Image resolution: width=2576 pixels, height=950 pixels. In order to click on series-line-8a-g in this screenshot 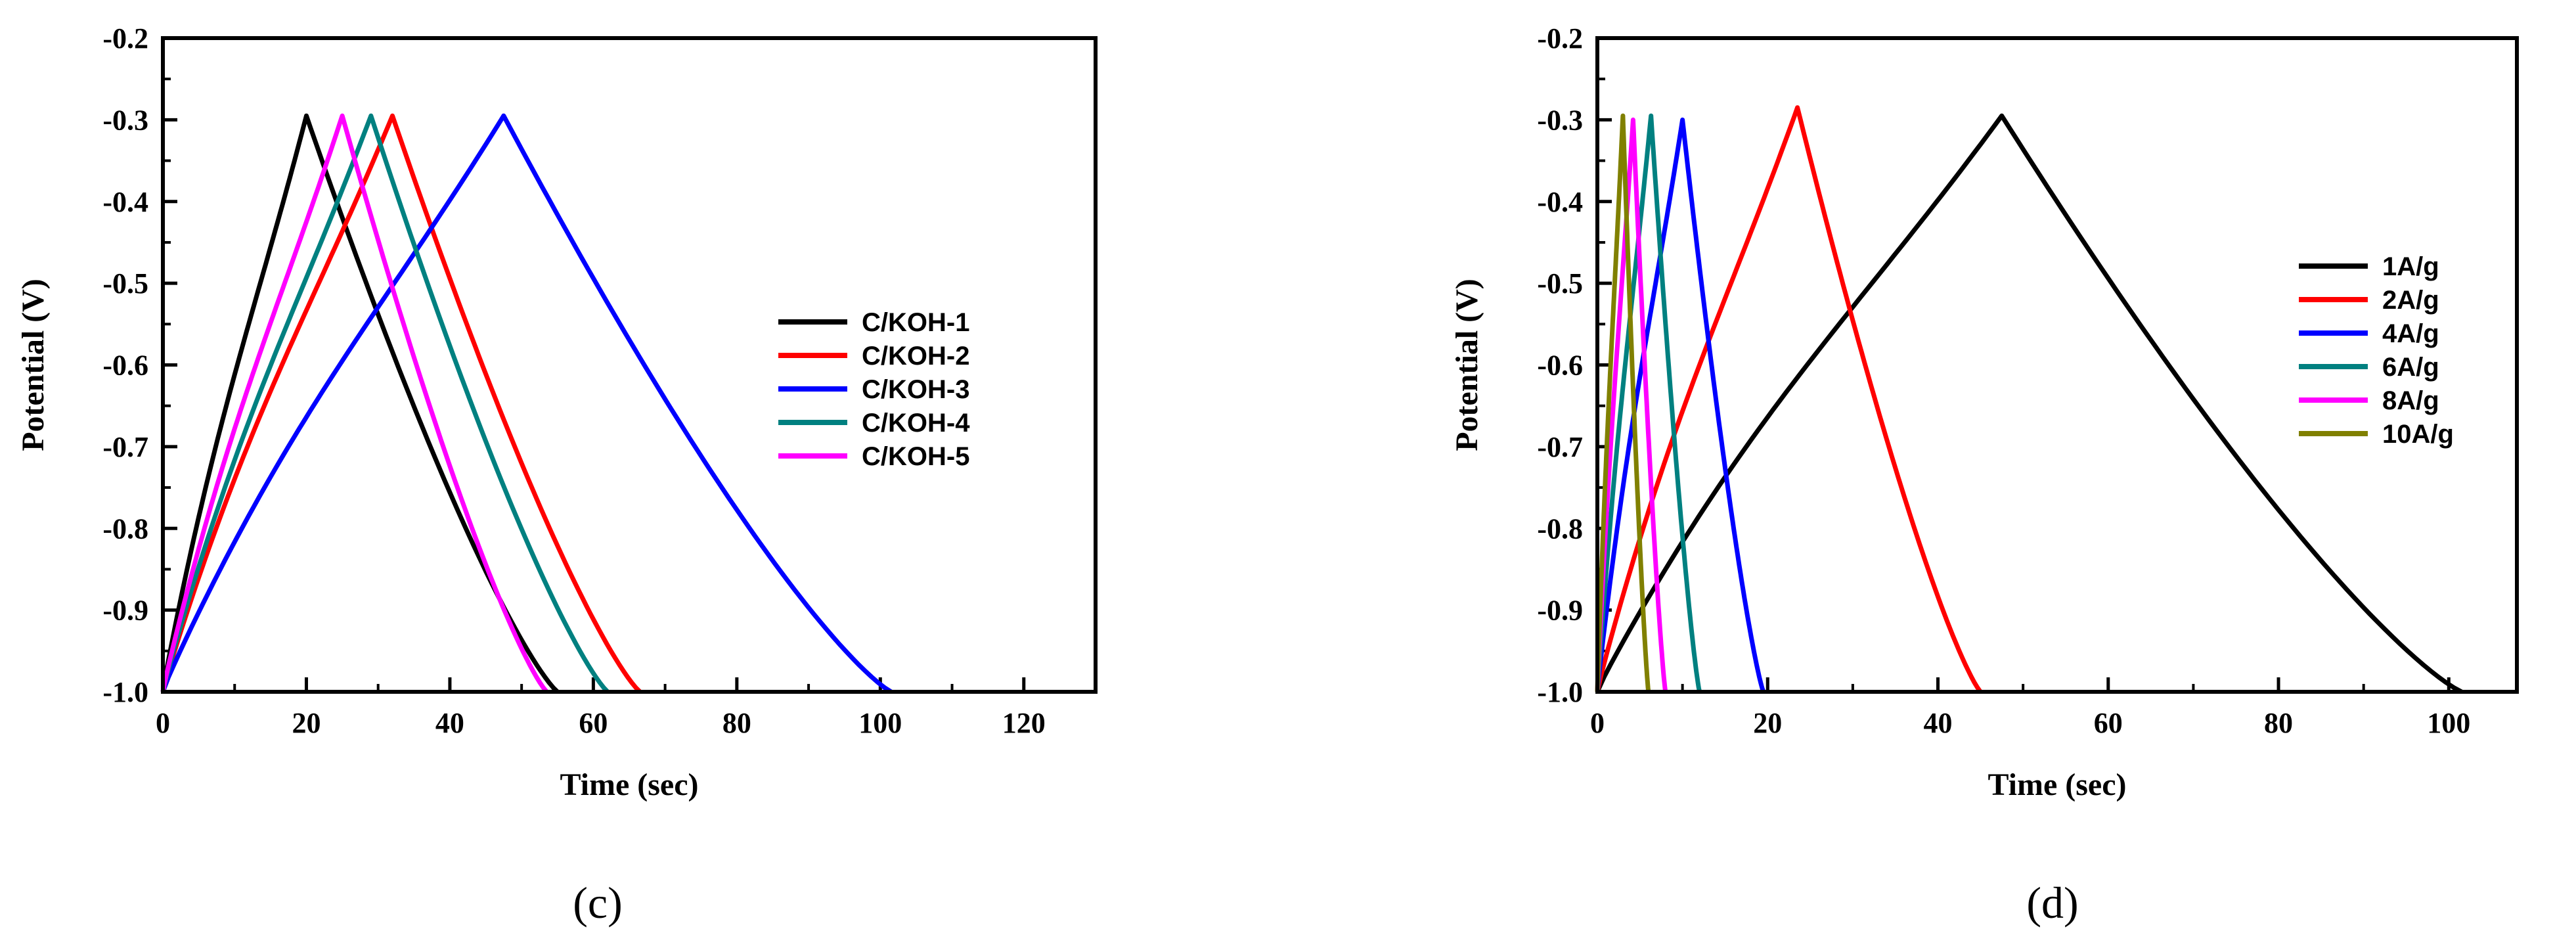, I will do `click(1631, 404)`.